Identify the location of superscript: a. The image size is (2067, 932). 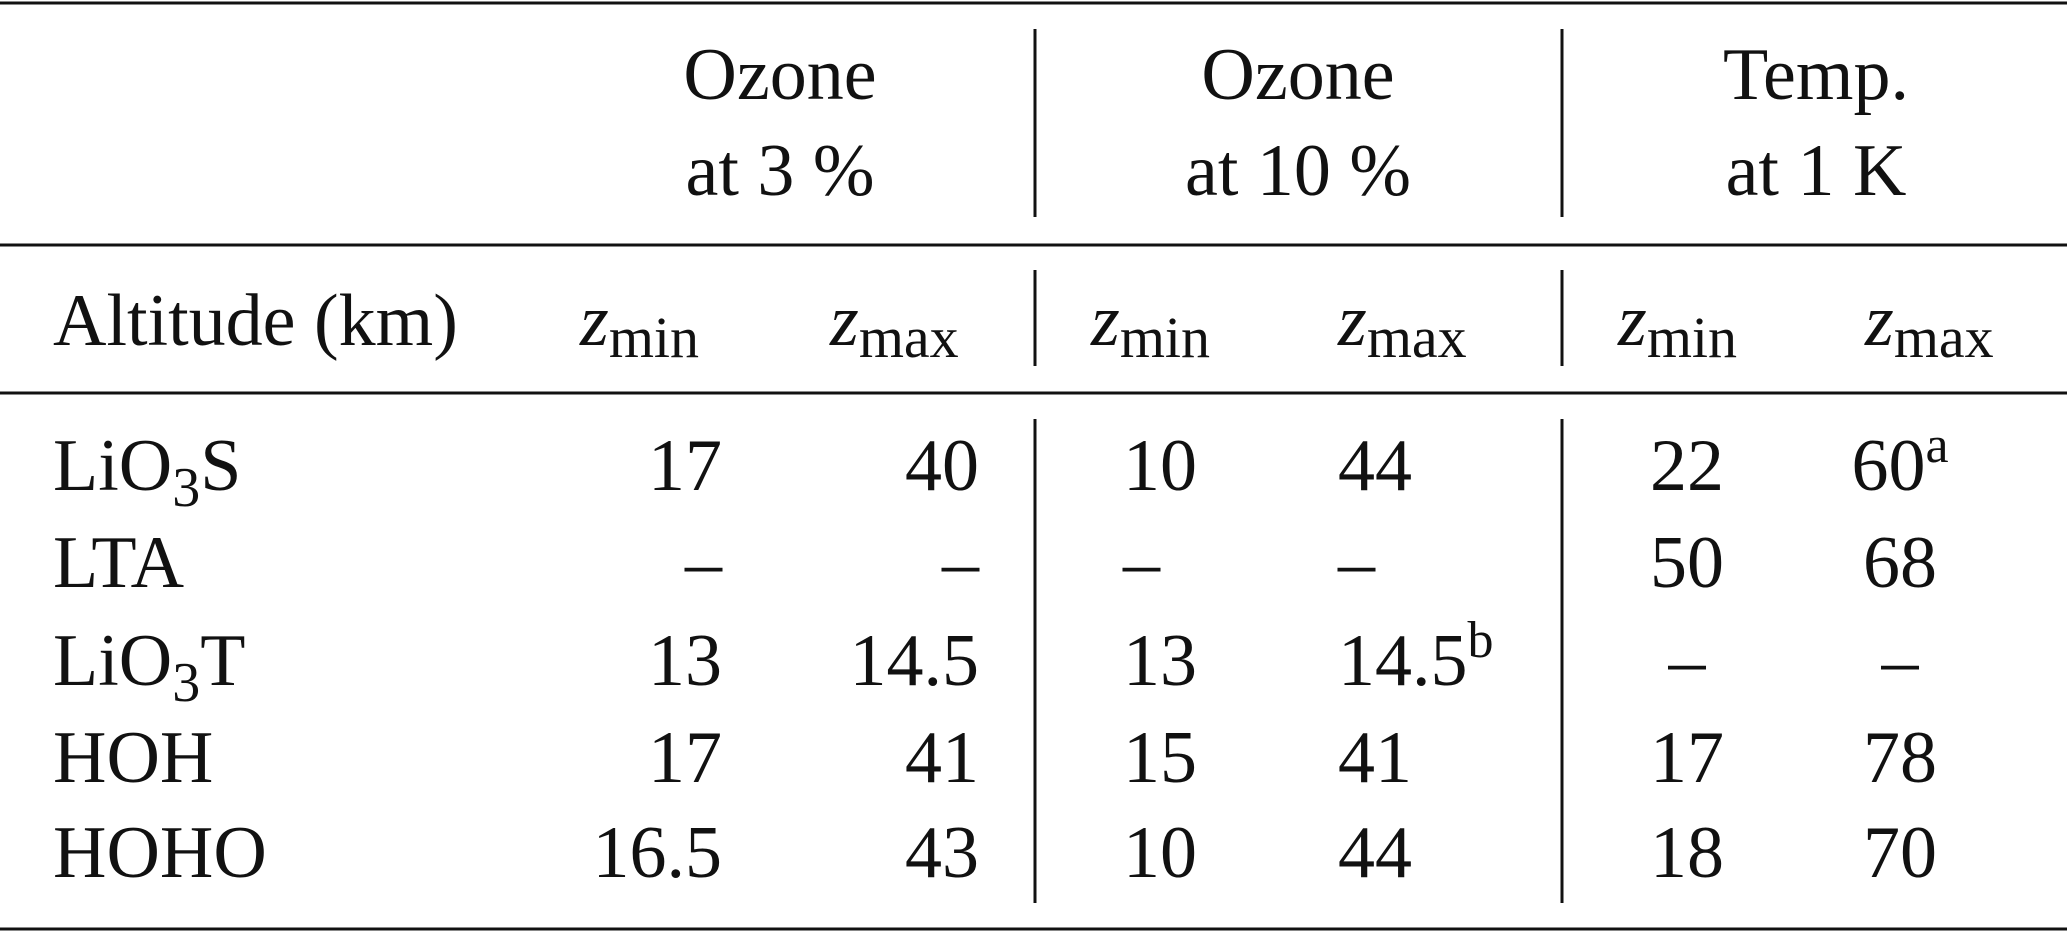
(1936, 445).